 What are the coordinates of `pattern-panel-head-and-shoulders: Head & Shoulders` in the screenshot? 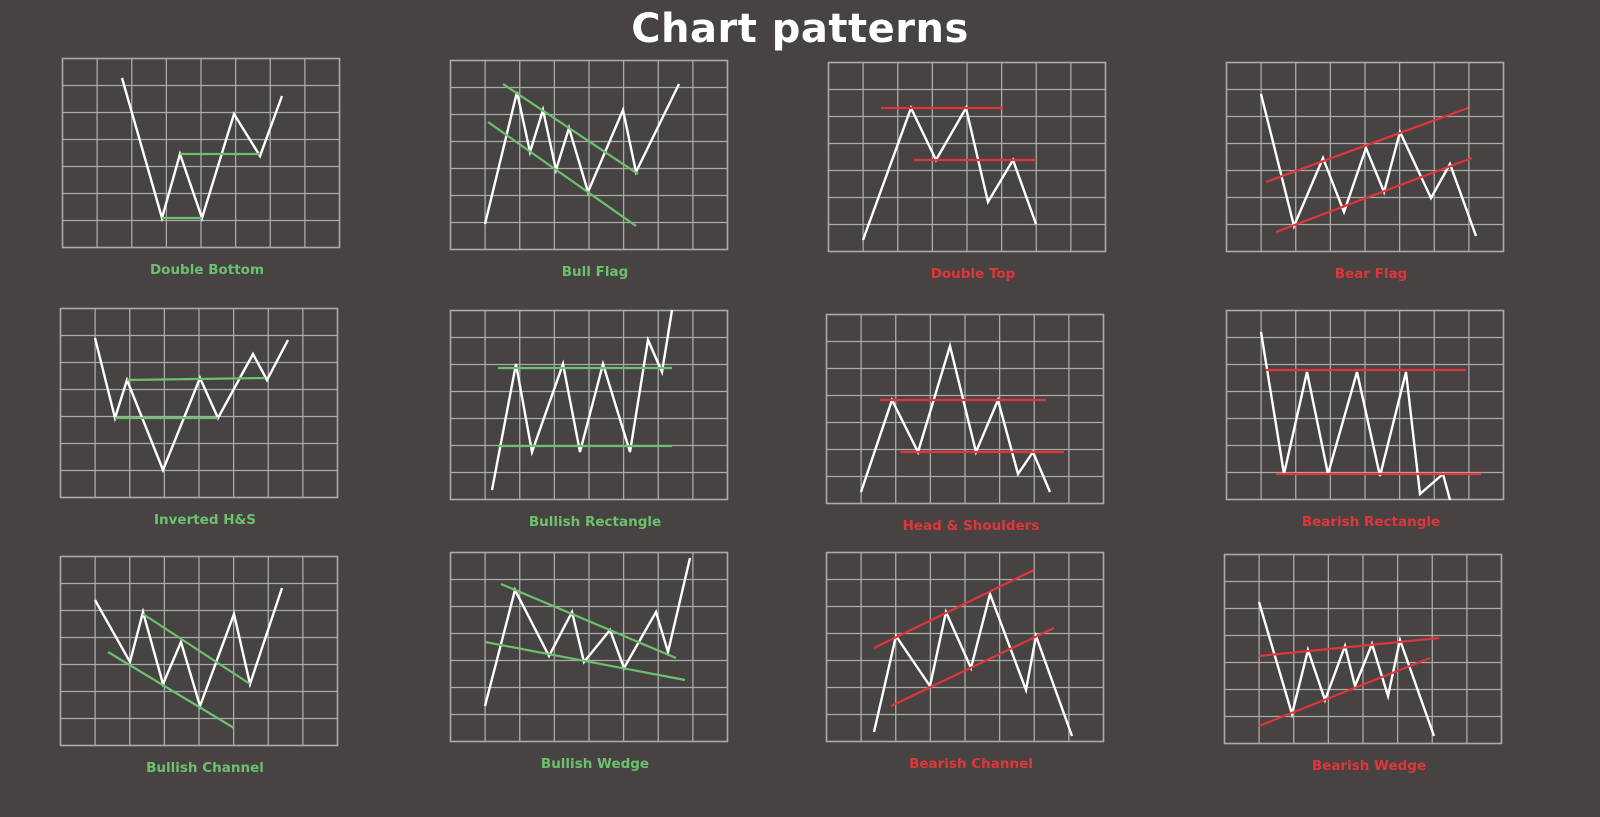 It's located at (970, 431).